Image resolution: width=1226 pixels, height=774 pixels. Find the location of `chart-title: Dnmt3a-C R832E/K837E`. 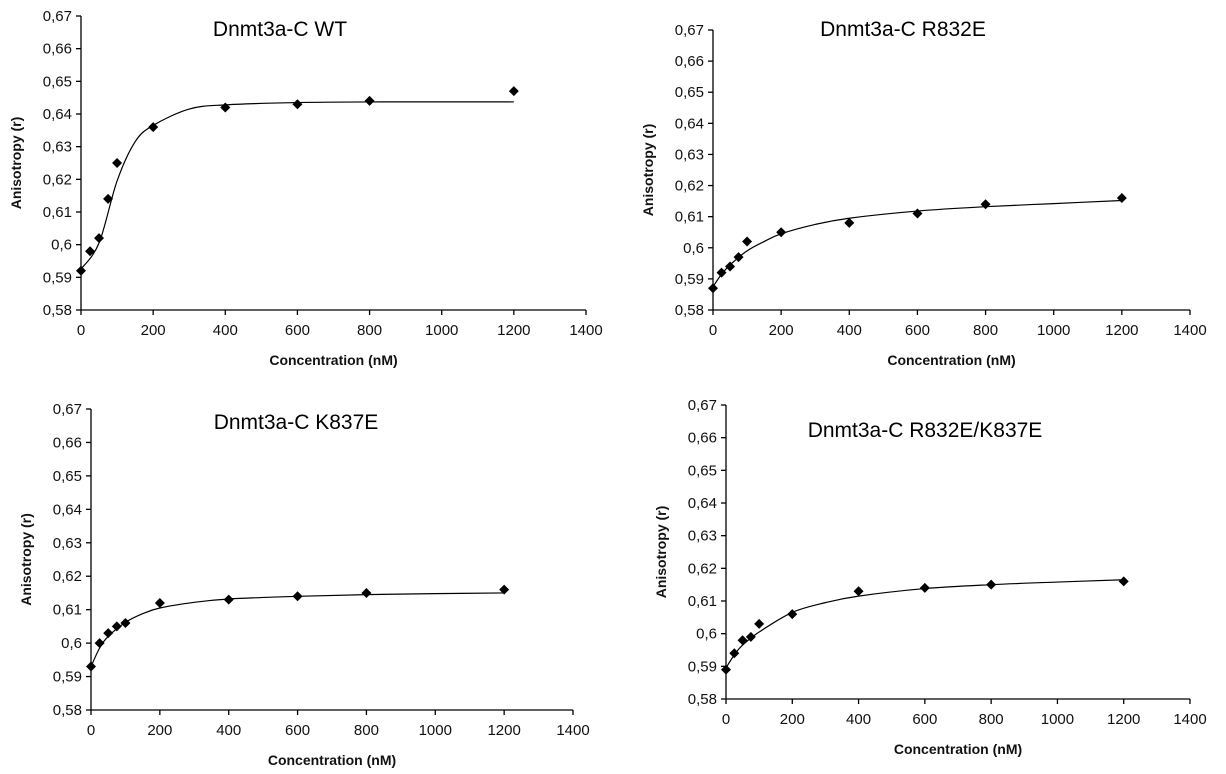

chart-title: Dnmt3a-C R832E/K837E is located at coordinates (925, 430).